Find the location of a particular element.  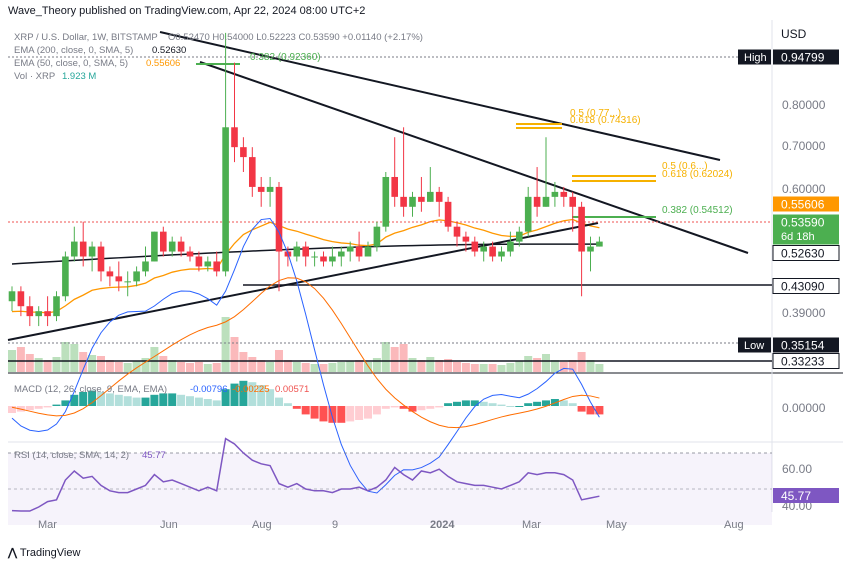

tradingview-logo-icon: ⋀ is located at coordinates (13, 553).